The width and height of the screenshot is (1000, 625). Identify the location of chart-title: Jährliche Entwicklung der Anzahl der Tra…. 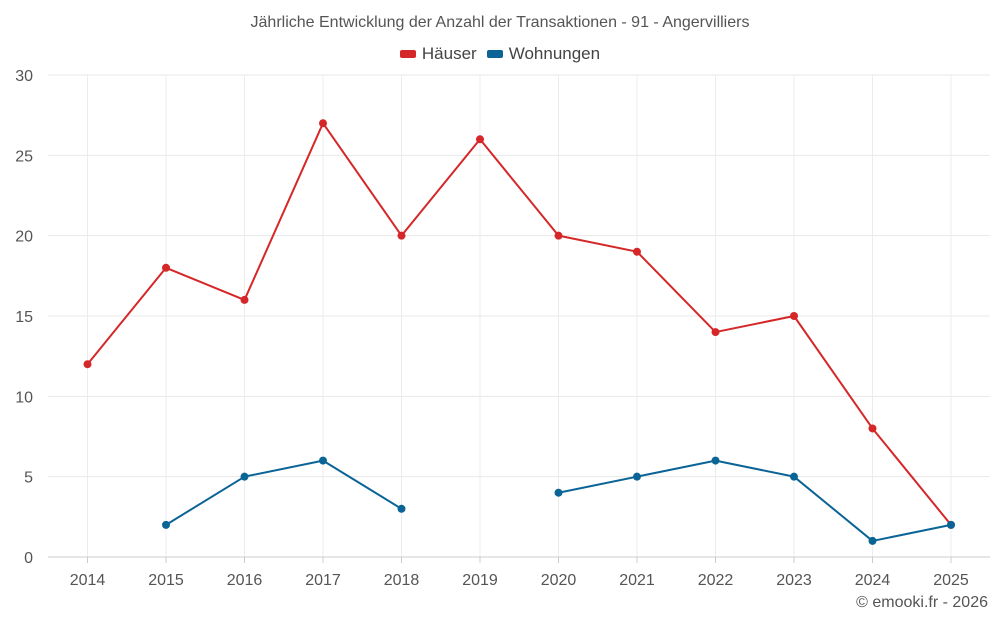
(500, 22).